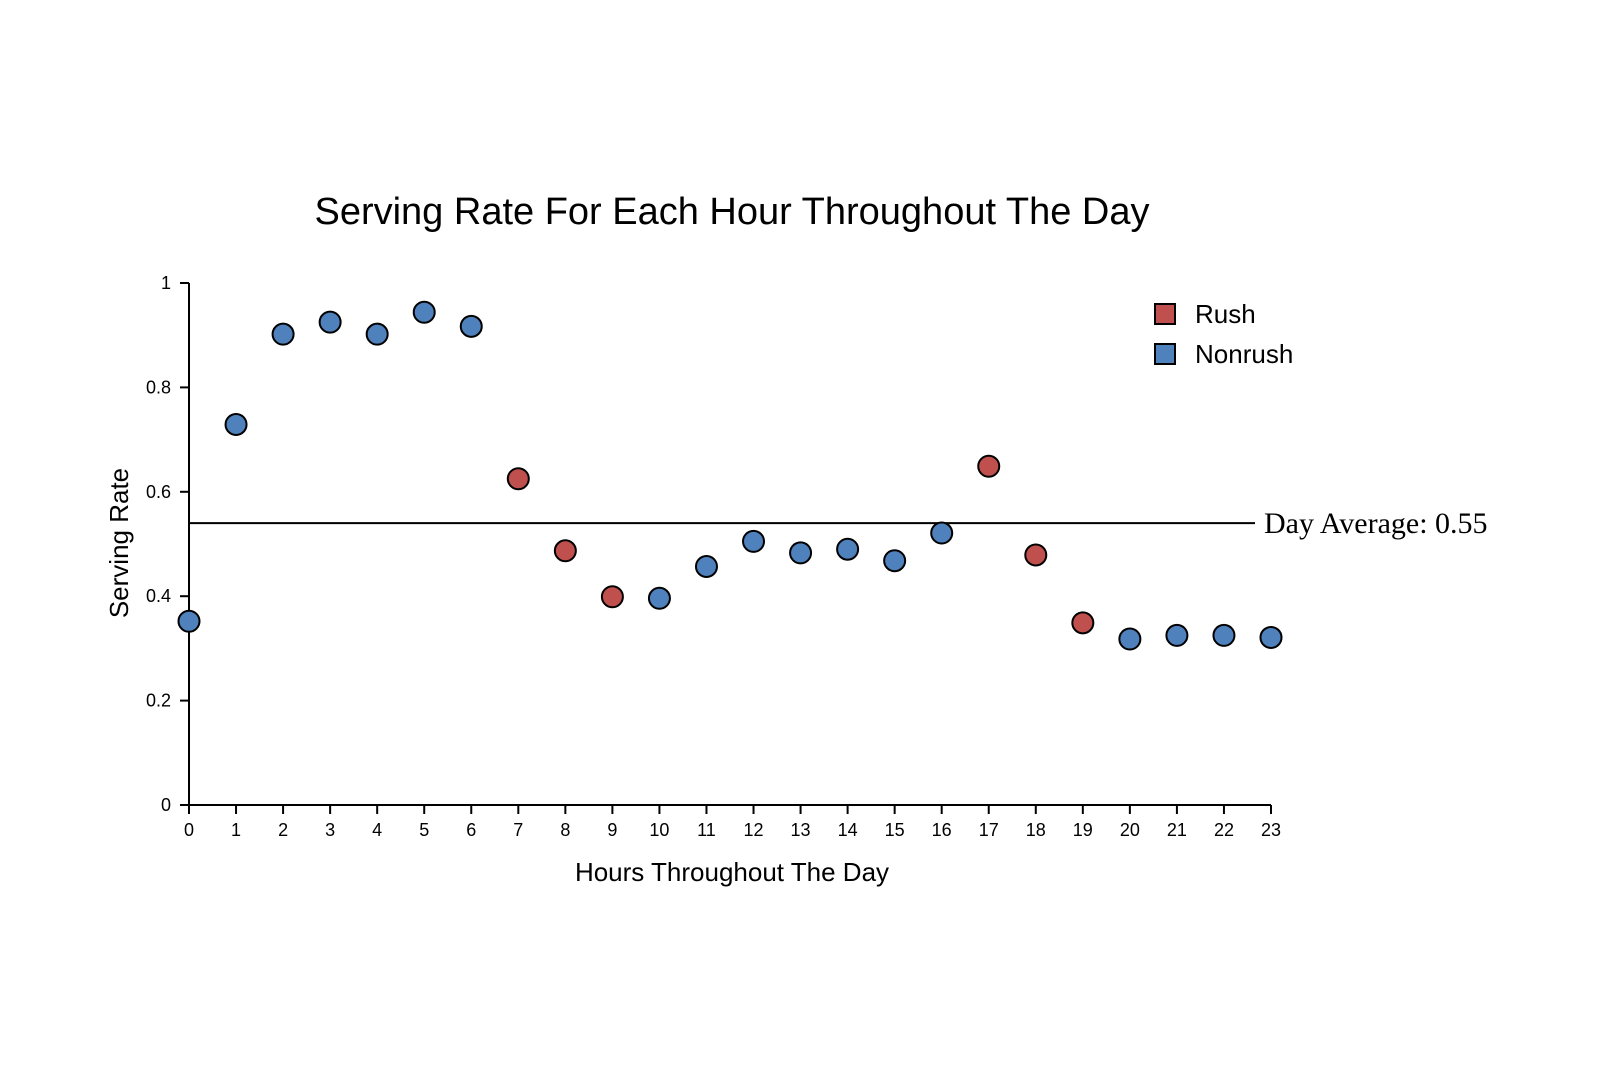  Describe the element at coordinates (942, 830) in the screenshot. I see `x-tick-label: 16` at that location.